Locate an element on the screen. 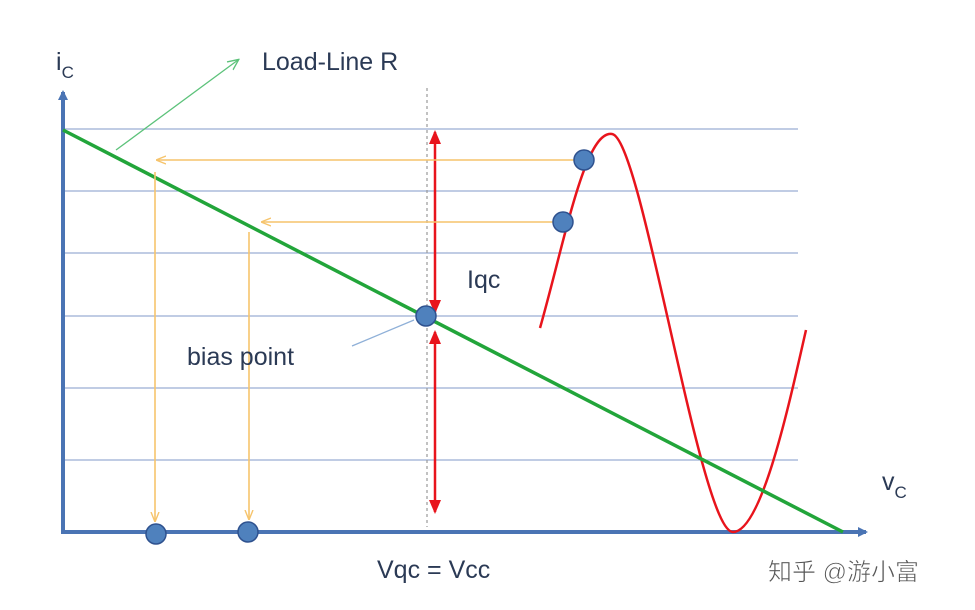 This screenshot has width=975, height=610. x-axis-label: vC is located at coordinates (894, 485).